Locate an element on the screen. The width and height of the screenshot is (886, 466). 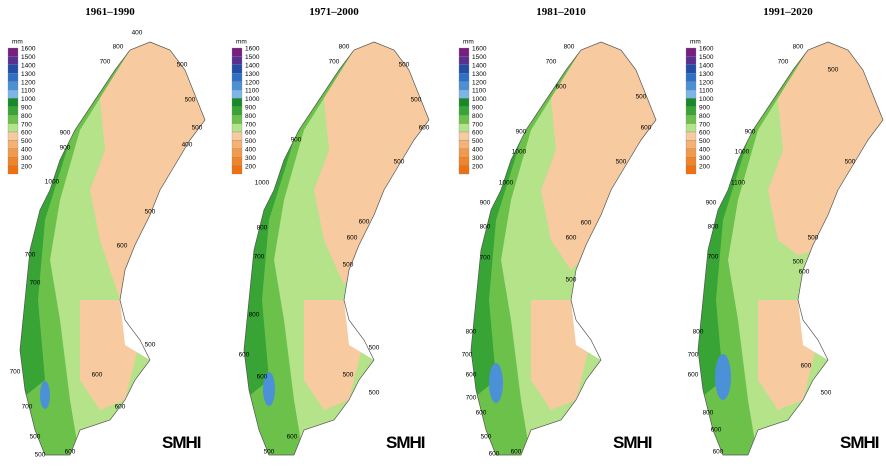
legend-unit: mm is located at coordinates (695, 42).